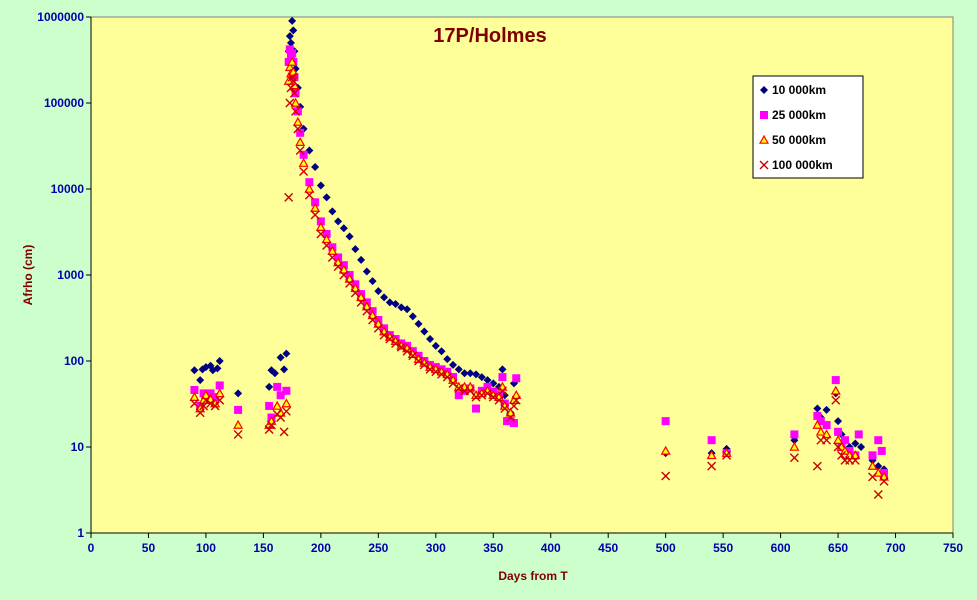 Image resolution: width=977 pixels, height=600 pixels. Describe the element at coordinates (723, 548) in the screenshot. I see `x-tick-label: 550` at that location.